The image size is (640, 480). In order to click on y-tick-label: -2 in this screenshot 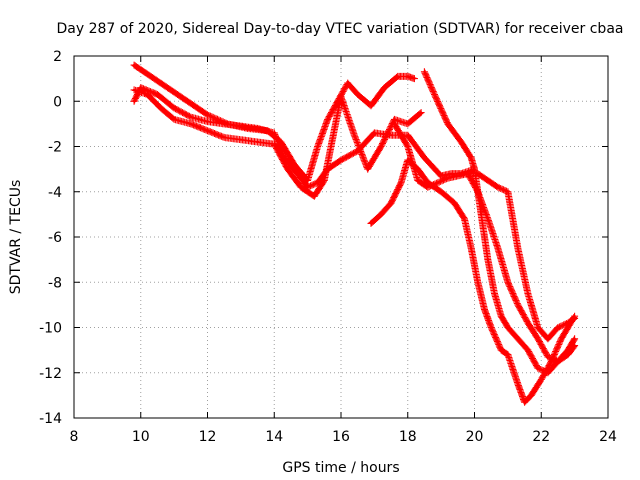, I will do `click(55, 148)`.